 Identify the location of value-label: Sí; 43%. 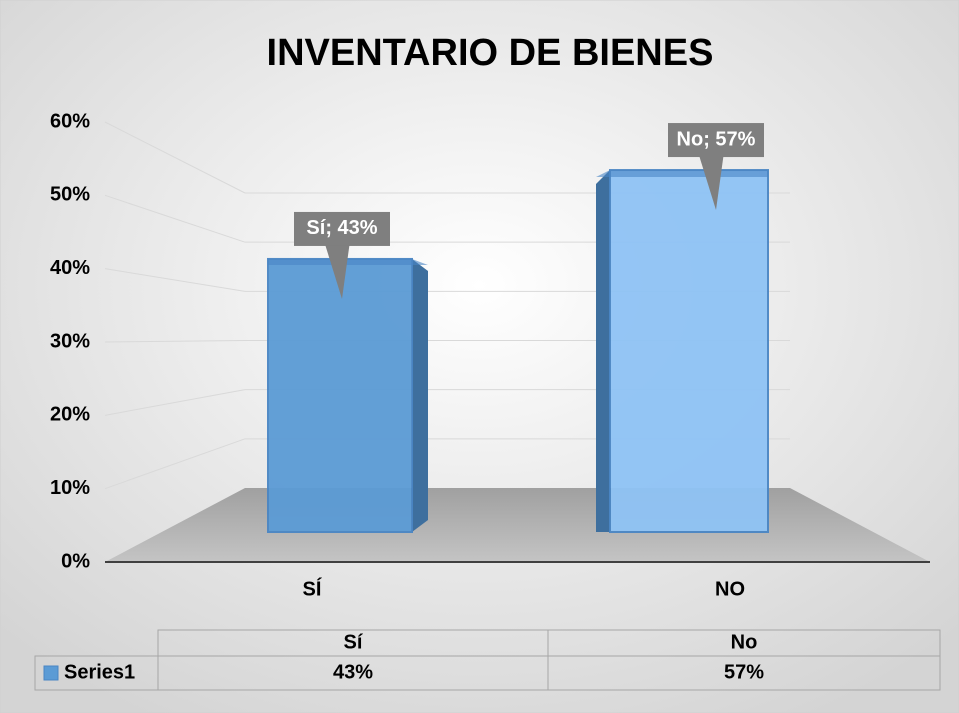
(341, 228).